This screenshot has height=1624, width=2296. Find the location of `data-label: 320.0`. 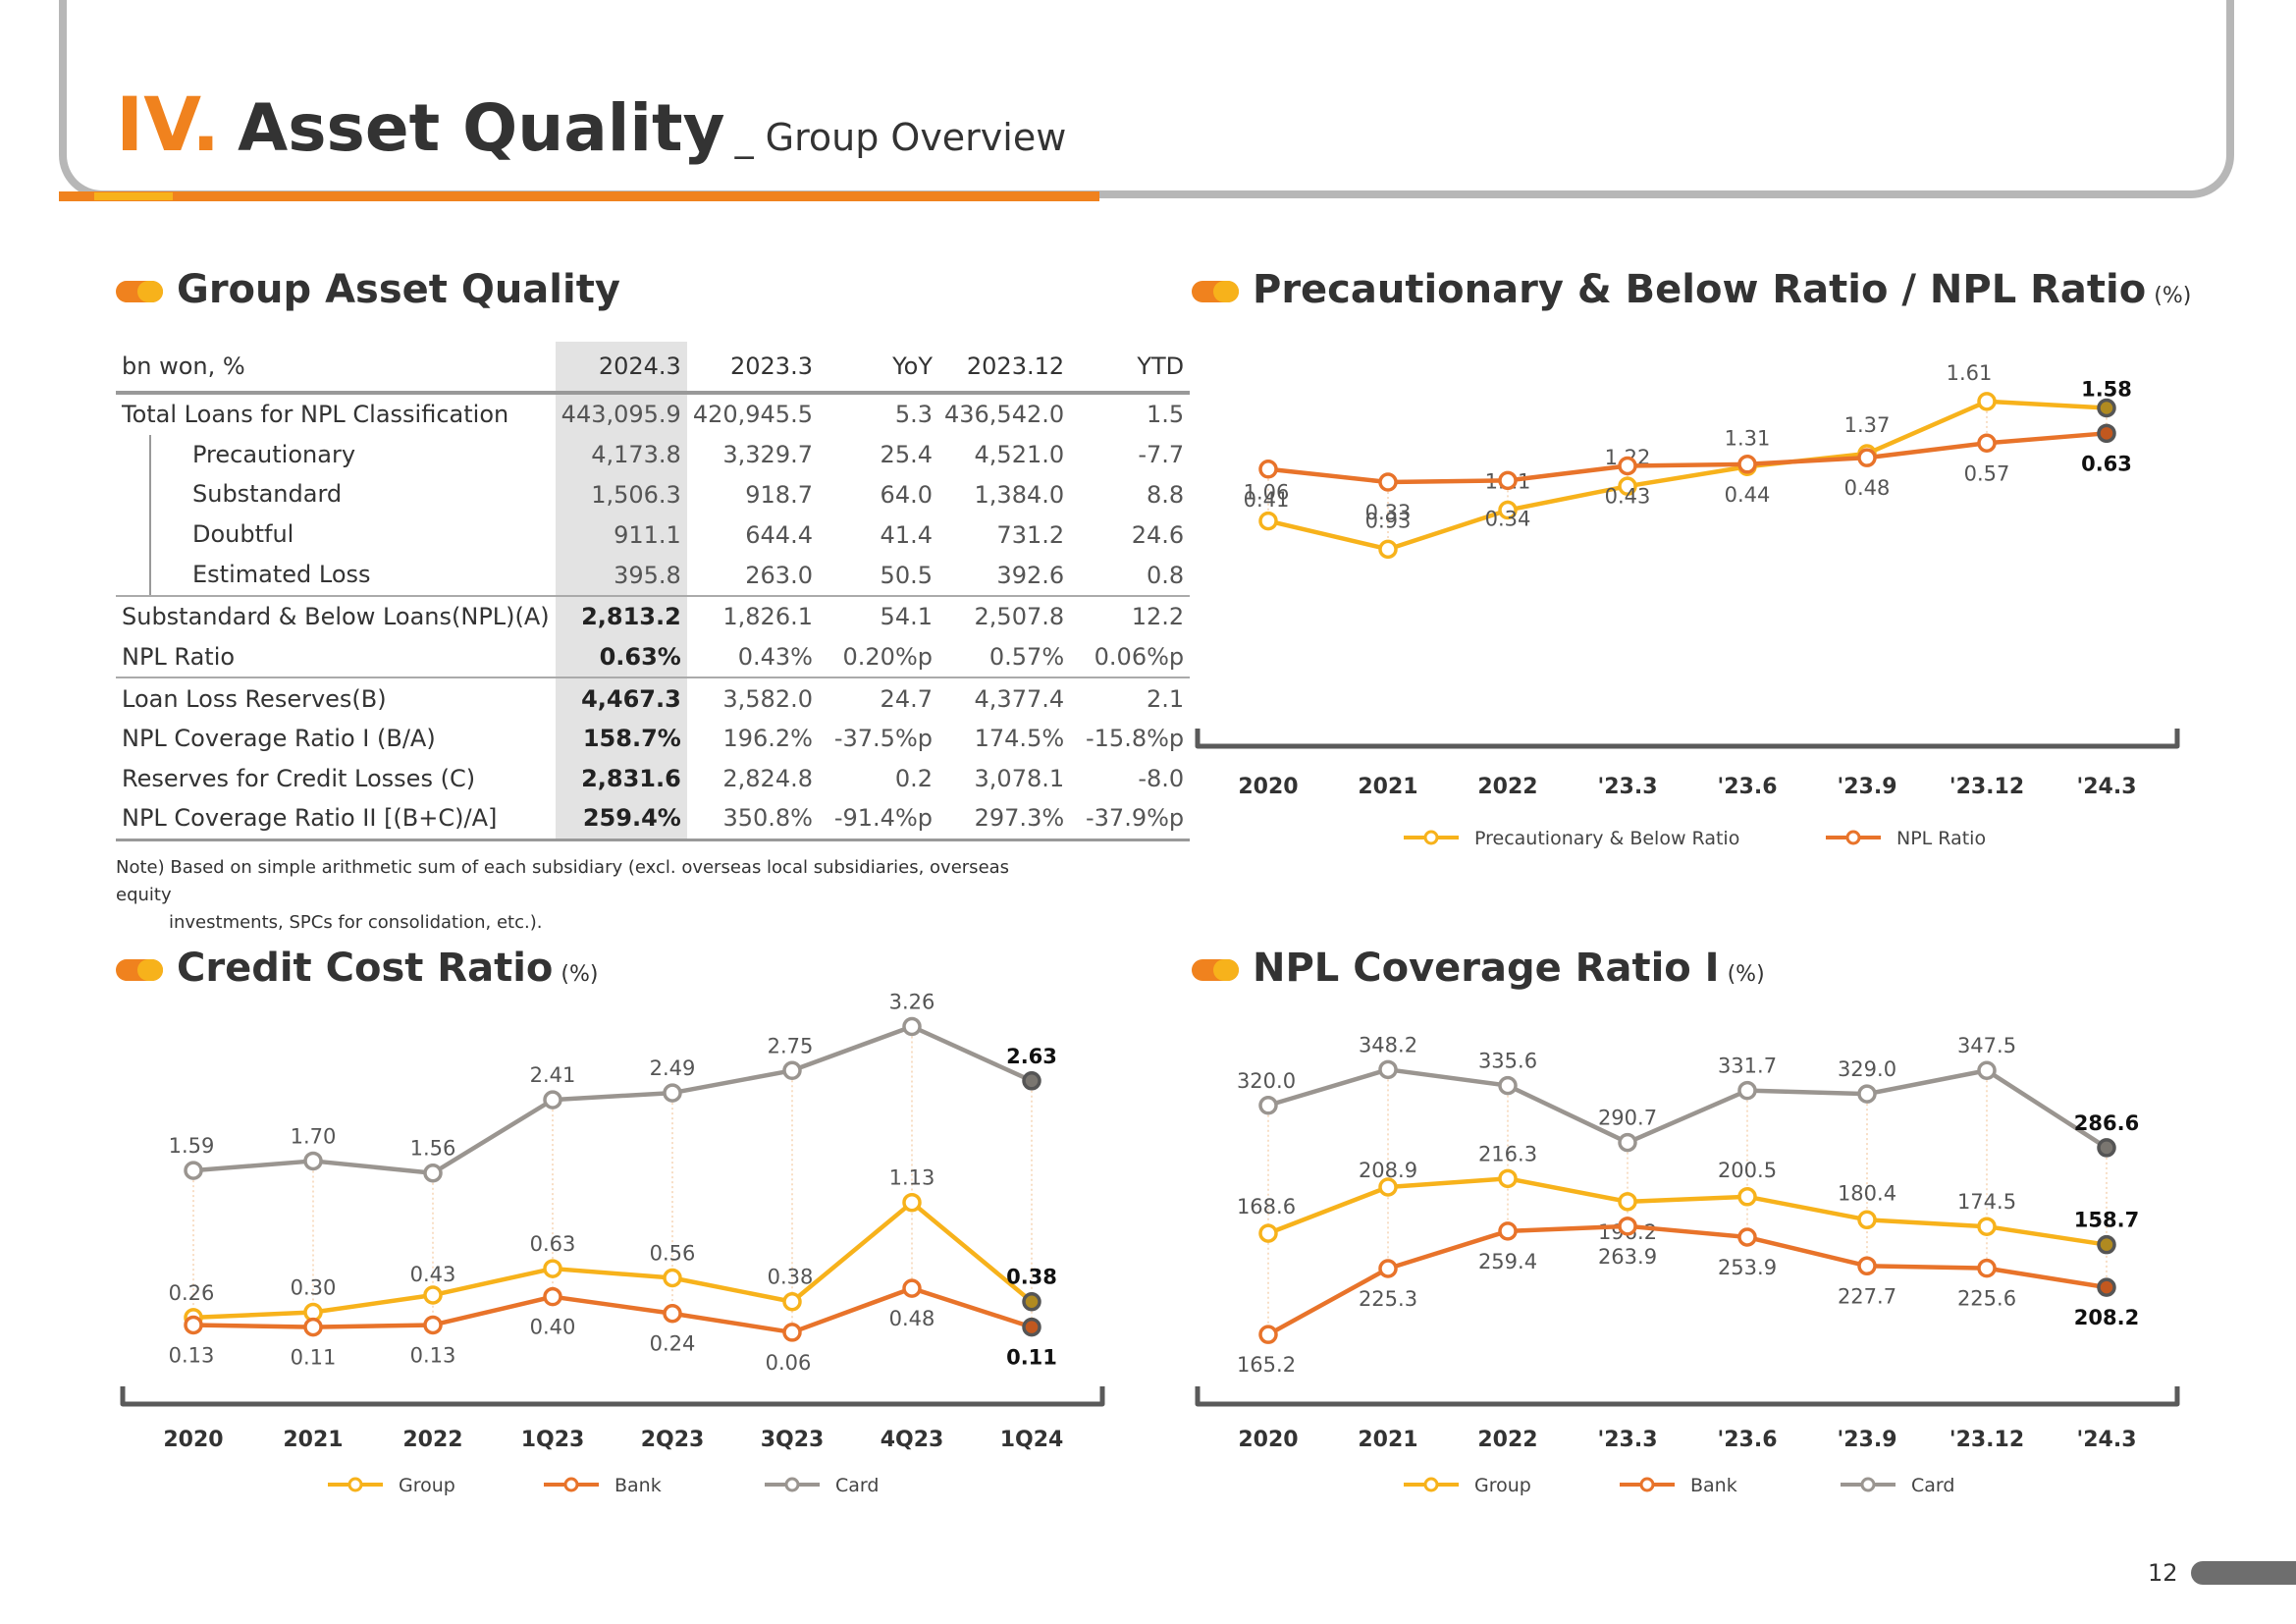

data-label: 320.0 is located at coordinates (1266, 1081).